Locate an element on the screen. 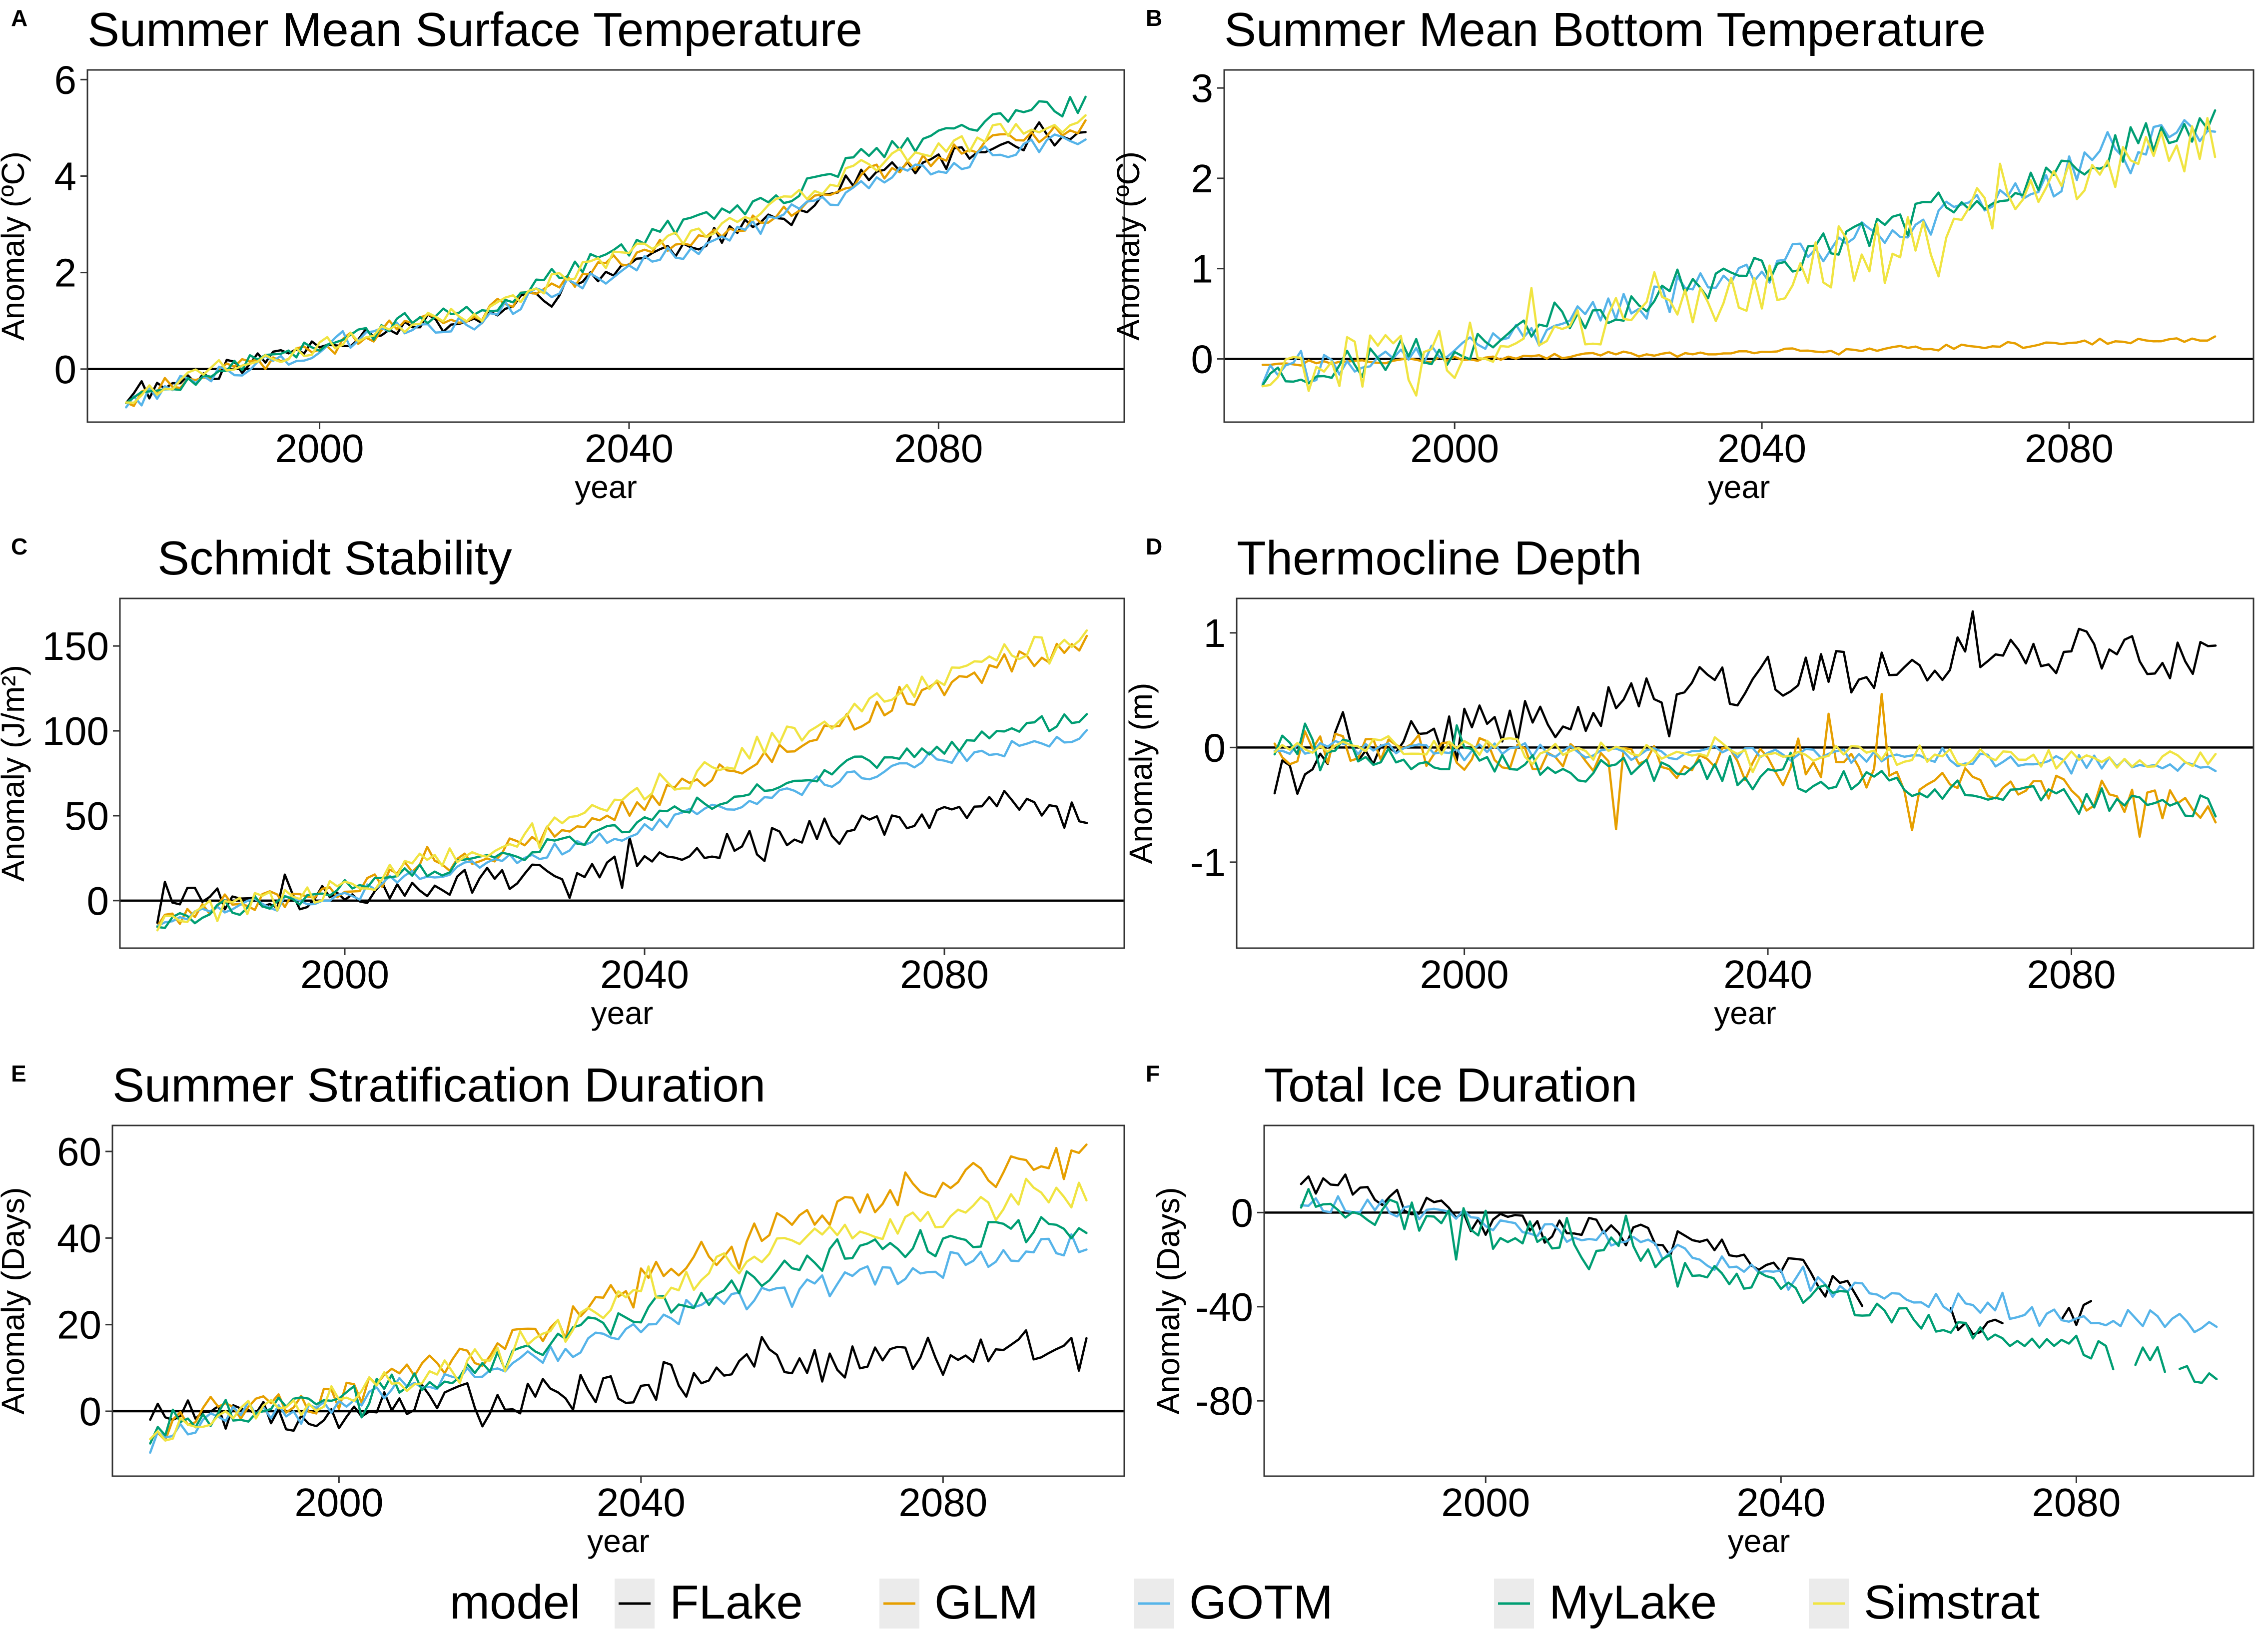 This screenshot has height=1652, width=2266. y-tick-label: 3 is located at coordinates (1202, 88).